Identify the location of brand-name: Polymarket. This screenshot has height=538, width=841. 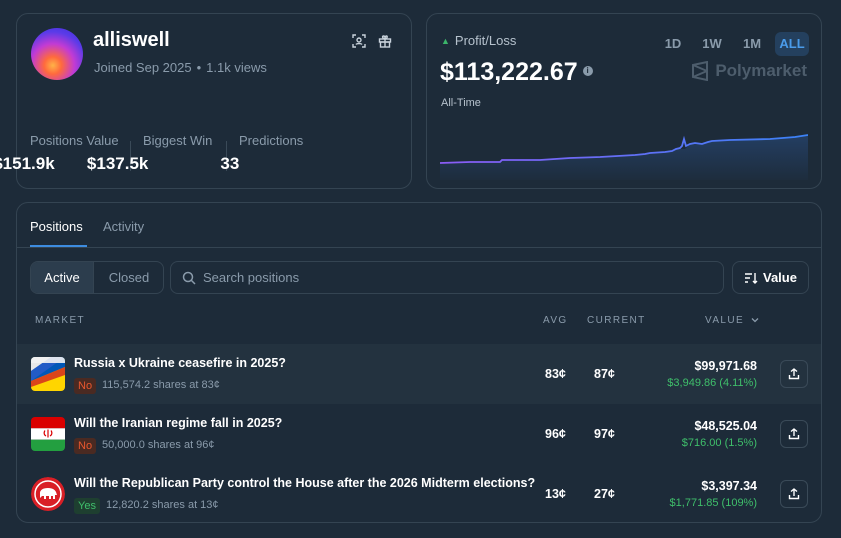
(761, 70).